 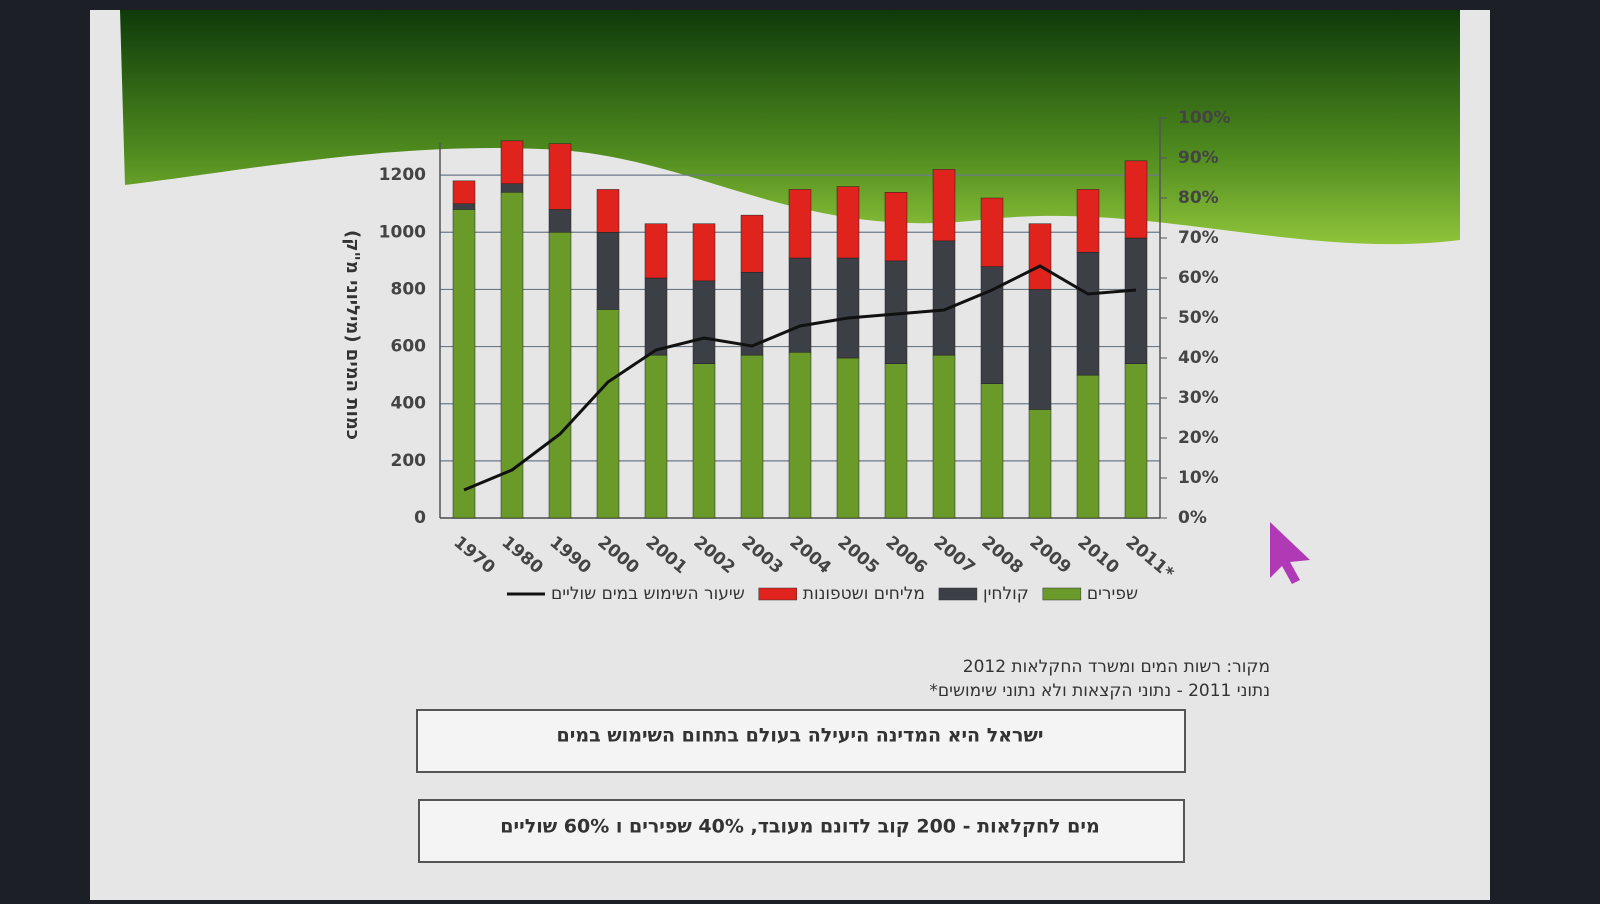 I want to click on y-tick-label: 1200, so click(x=402, y=175).